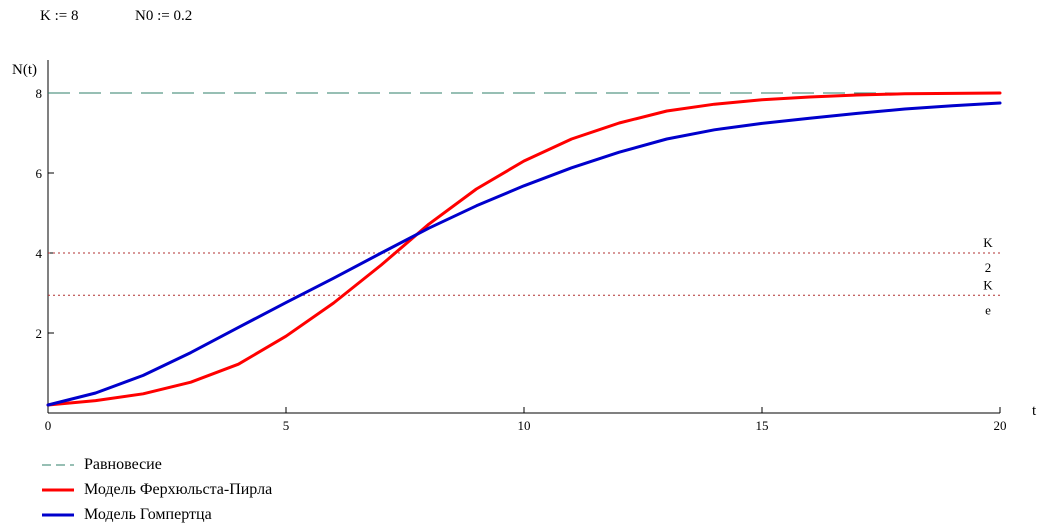 The width and height of the screenshot is (1052, 532). What do you see at coordinates (39, 253) in the screenshot?
I see `y-tick-label: 4` at bounding box center [39, 253].